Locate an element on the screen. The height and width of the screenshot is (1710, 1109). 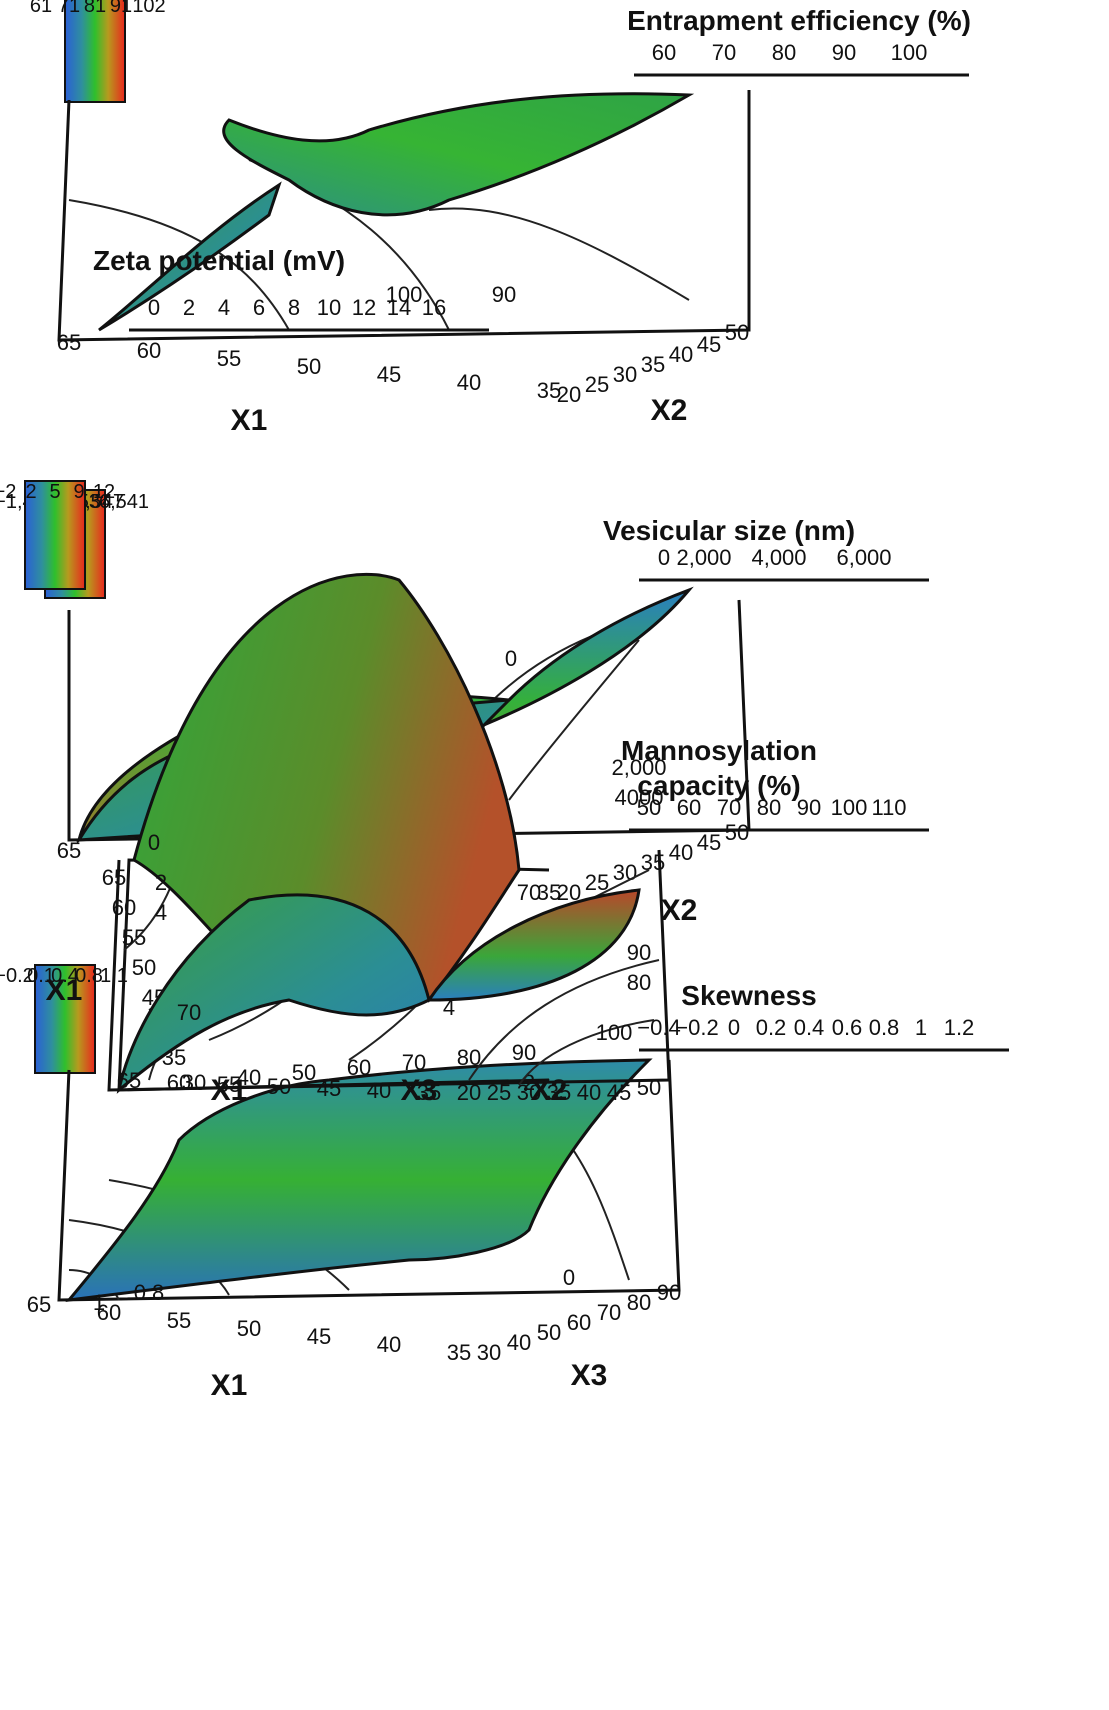
z-tick: 8 is located at coordinates (294, 307).